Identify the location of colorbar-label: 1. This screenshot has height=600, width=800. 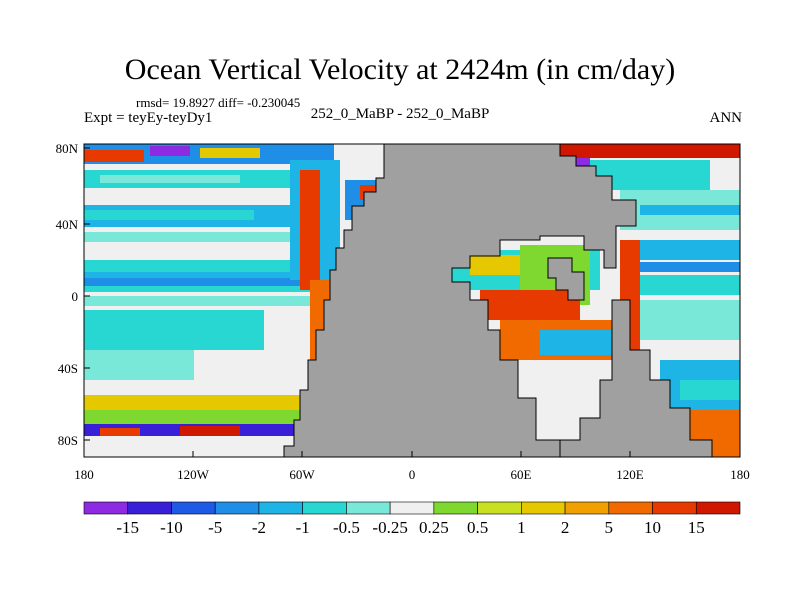
(521, 527).